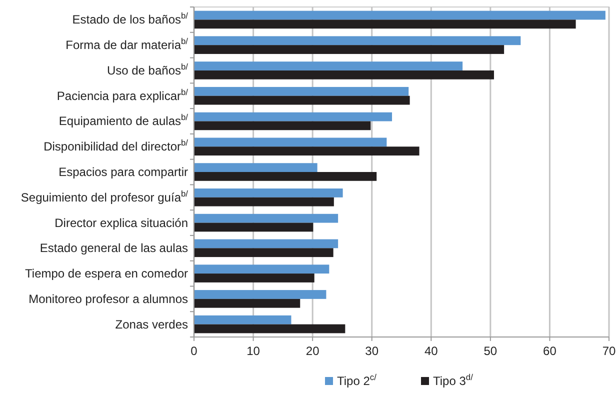  What do you see at coordinates (114, 248) in the screenshot?
I see `y-tick-label: Estado general de las aulas` at bounding box center [114, 248].